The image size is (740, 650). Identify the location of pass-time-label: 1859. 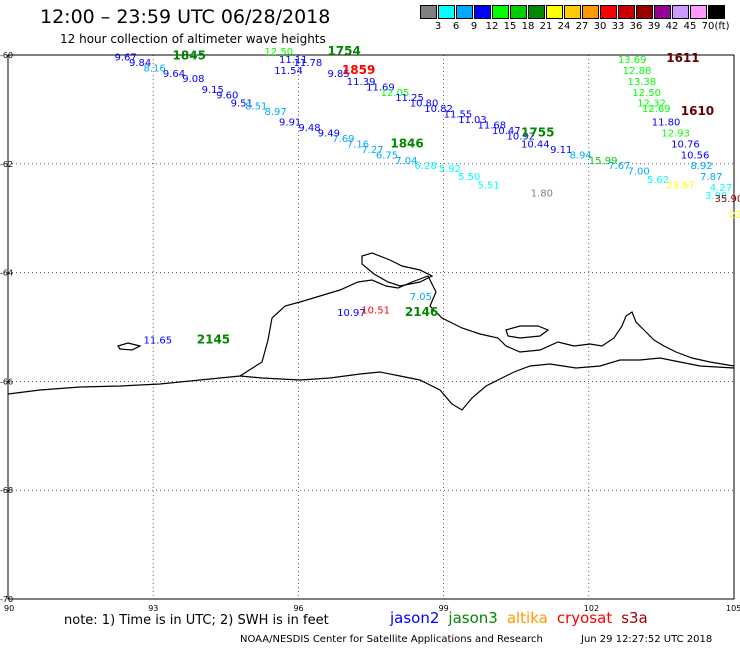
(358, 70).